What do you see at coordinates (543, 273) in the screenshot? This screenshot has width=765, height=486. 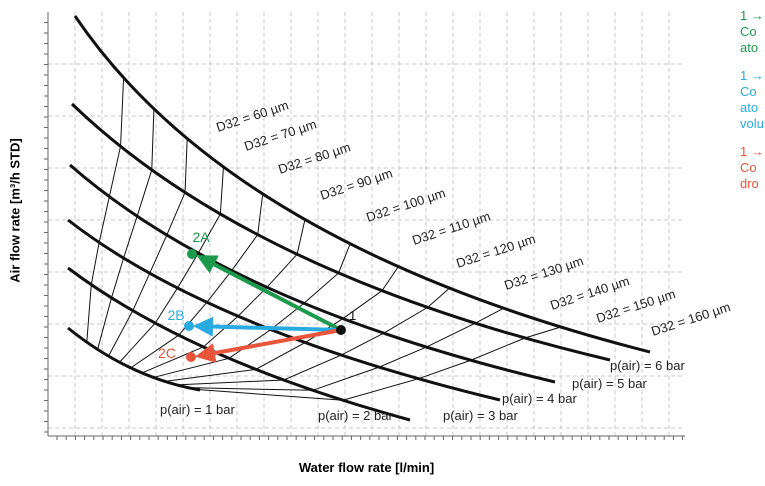 I see `d32-label: D32 = 130 µm` at bounding box center [543, 273].